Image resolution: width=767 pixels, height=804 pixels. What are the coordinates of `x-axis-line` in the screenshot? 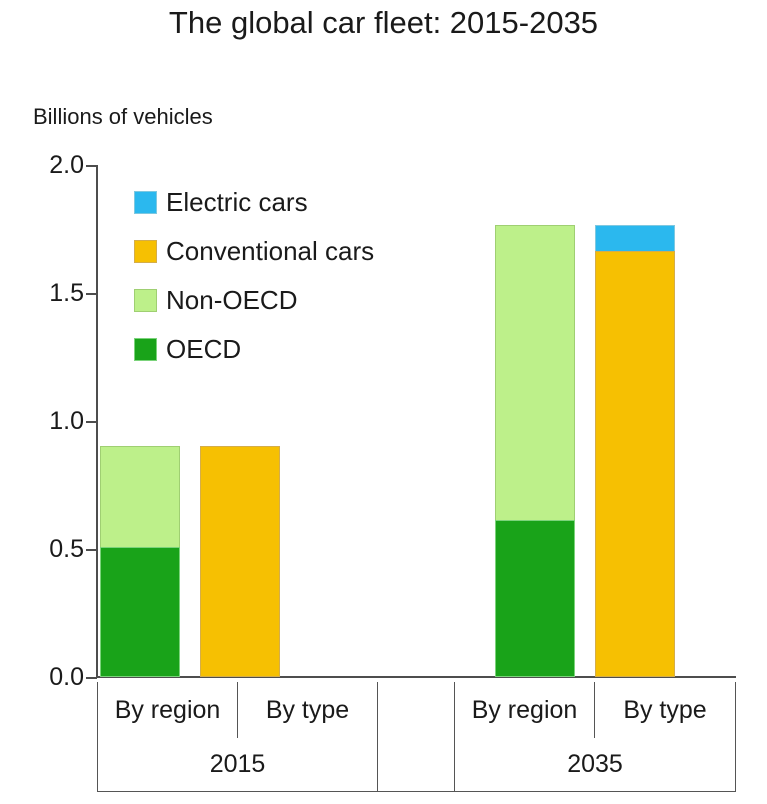 It's located at (416, 677).